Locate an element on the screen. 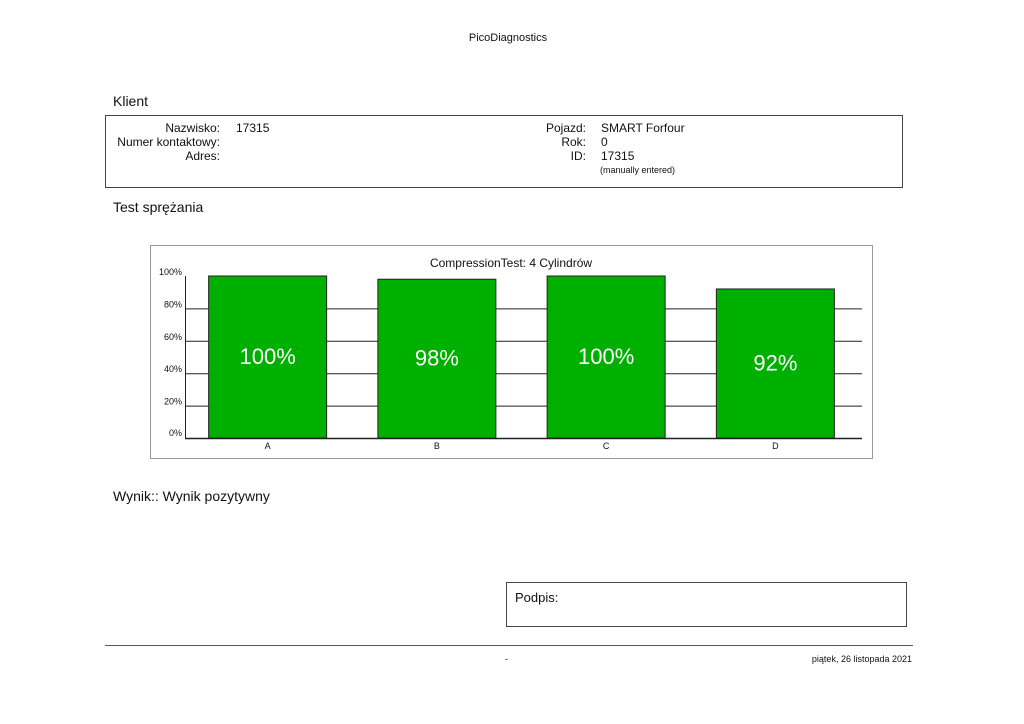  surname-value: 17315 is located at coordinates (253, 128).